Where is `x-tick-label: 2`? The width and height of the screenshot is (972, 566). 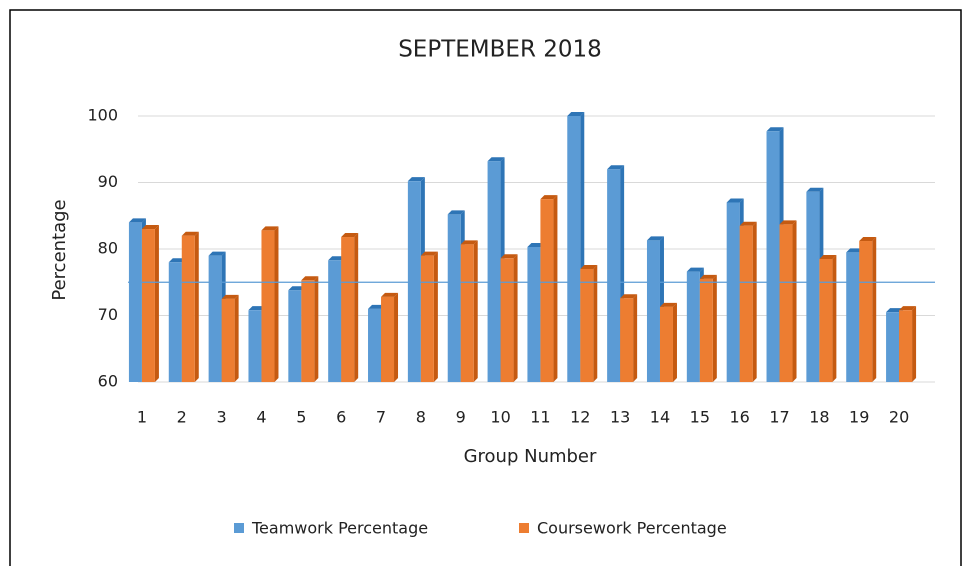 x-tick-label: 2 is located at coordinates (182, 417).